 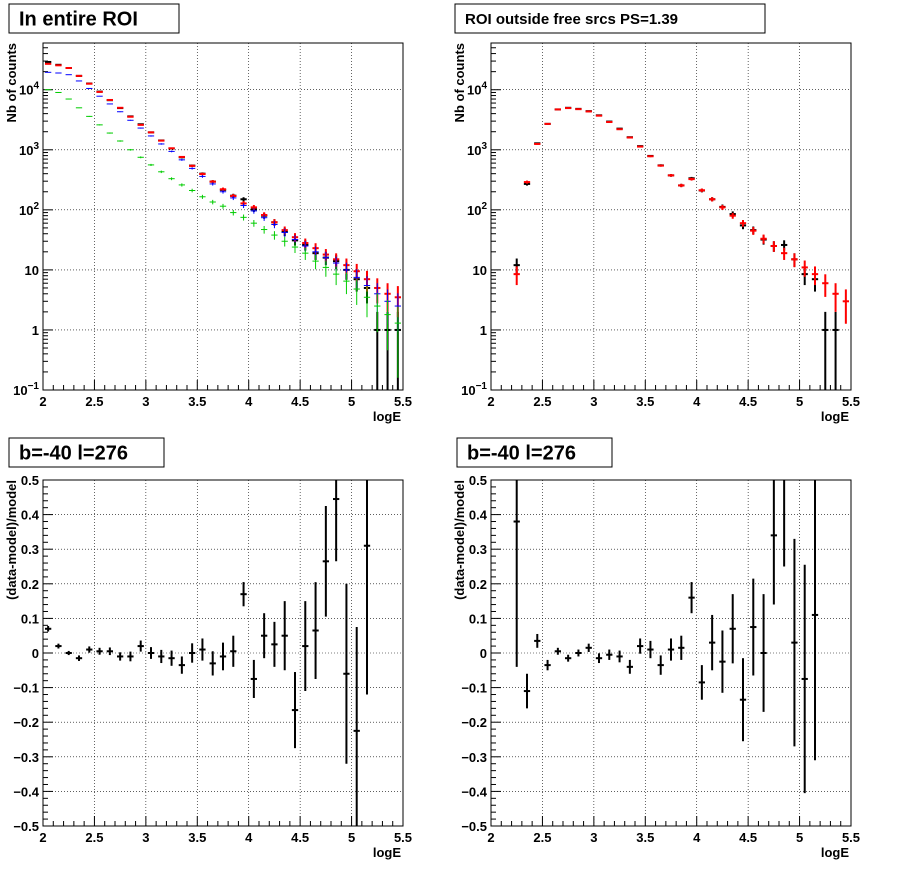 What do you see at coordinates (459, 82) in the screenshot?
I see `y-axis-label: Nb of counts` at bounding box center [459, 82].